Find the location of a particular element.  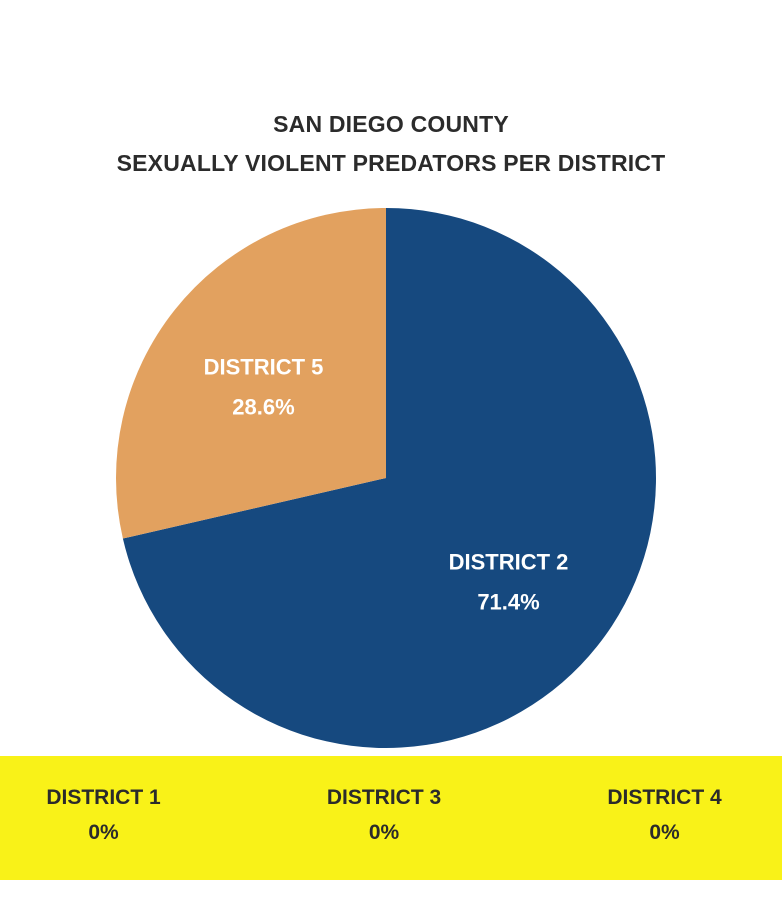

zero-district-4: DISTRICT 4 0% is located at coordinates (664, 818).